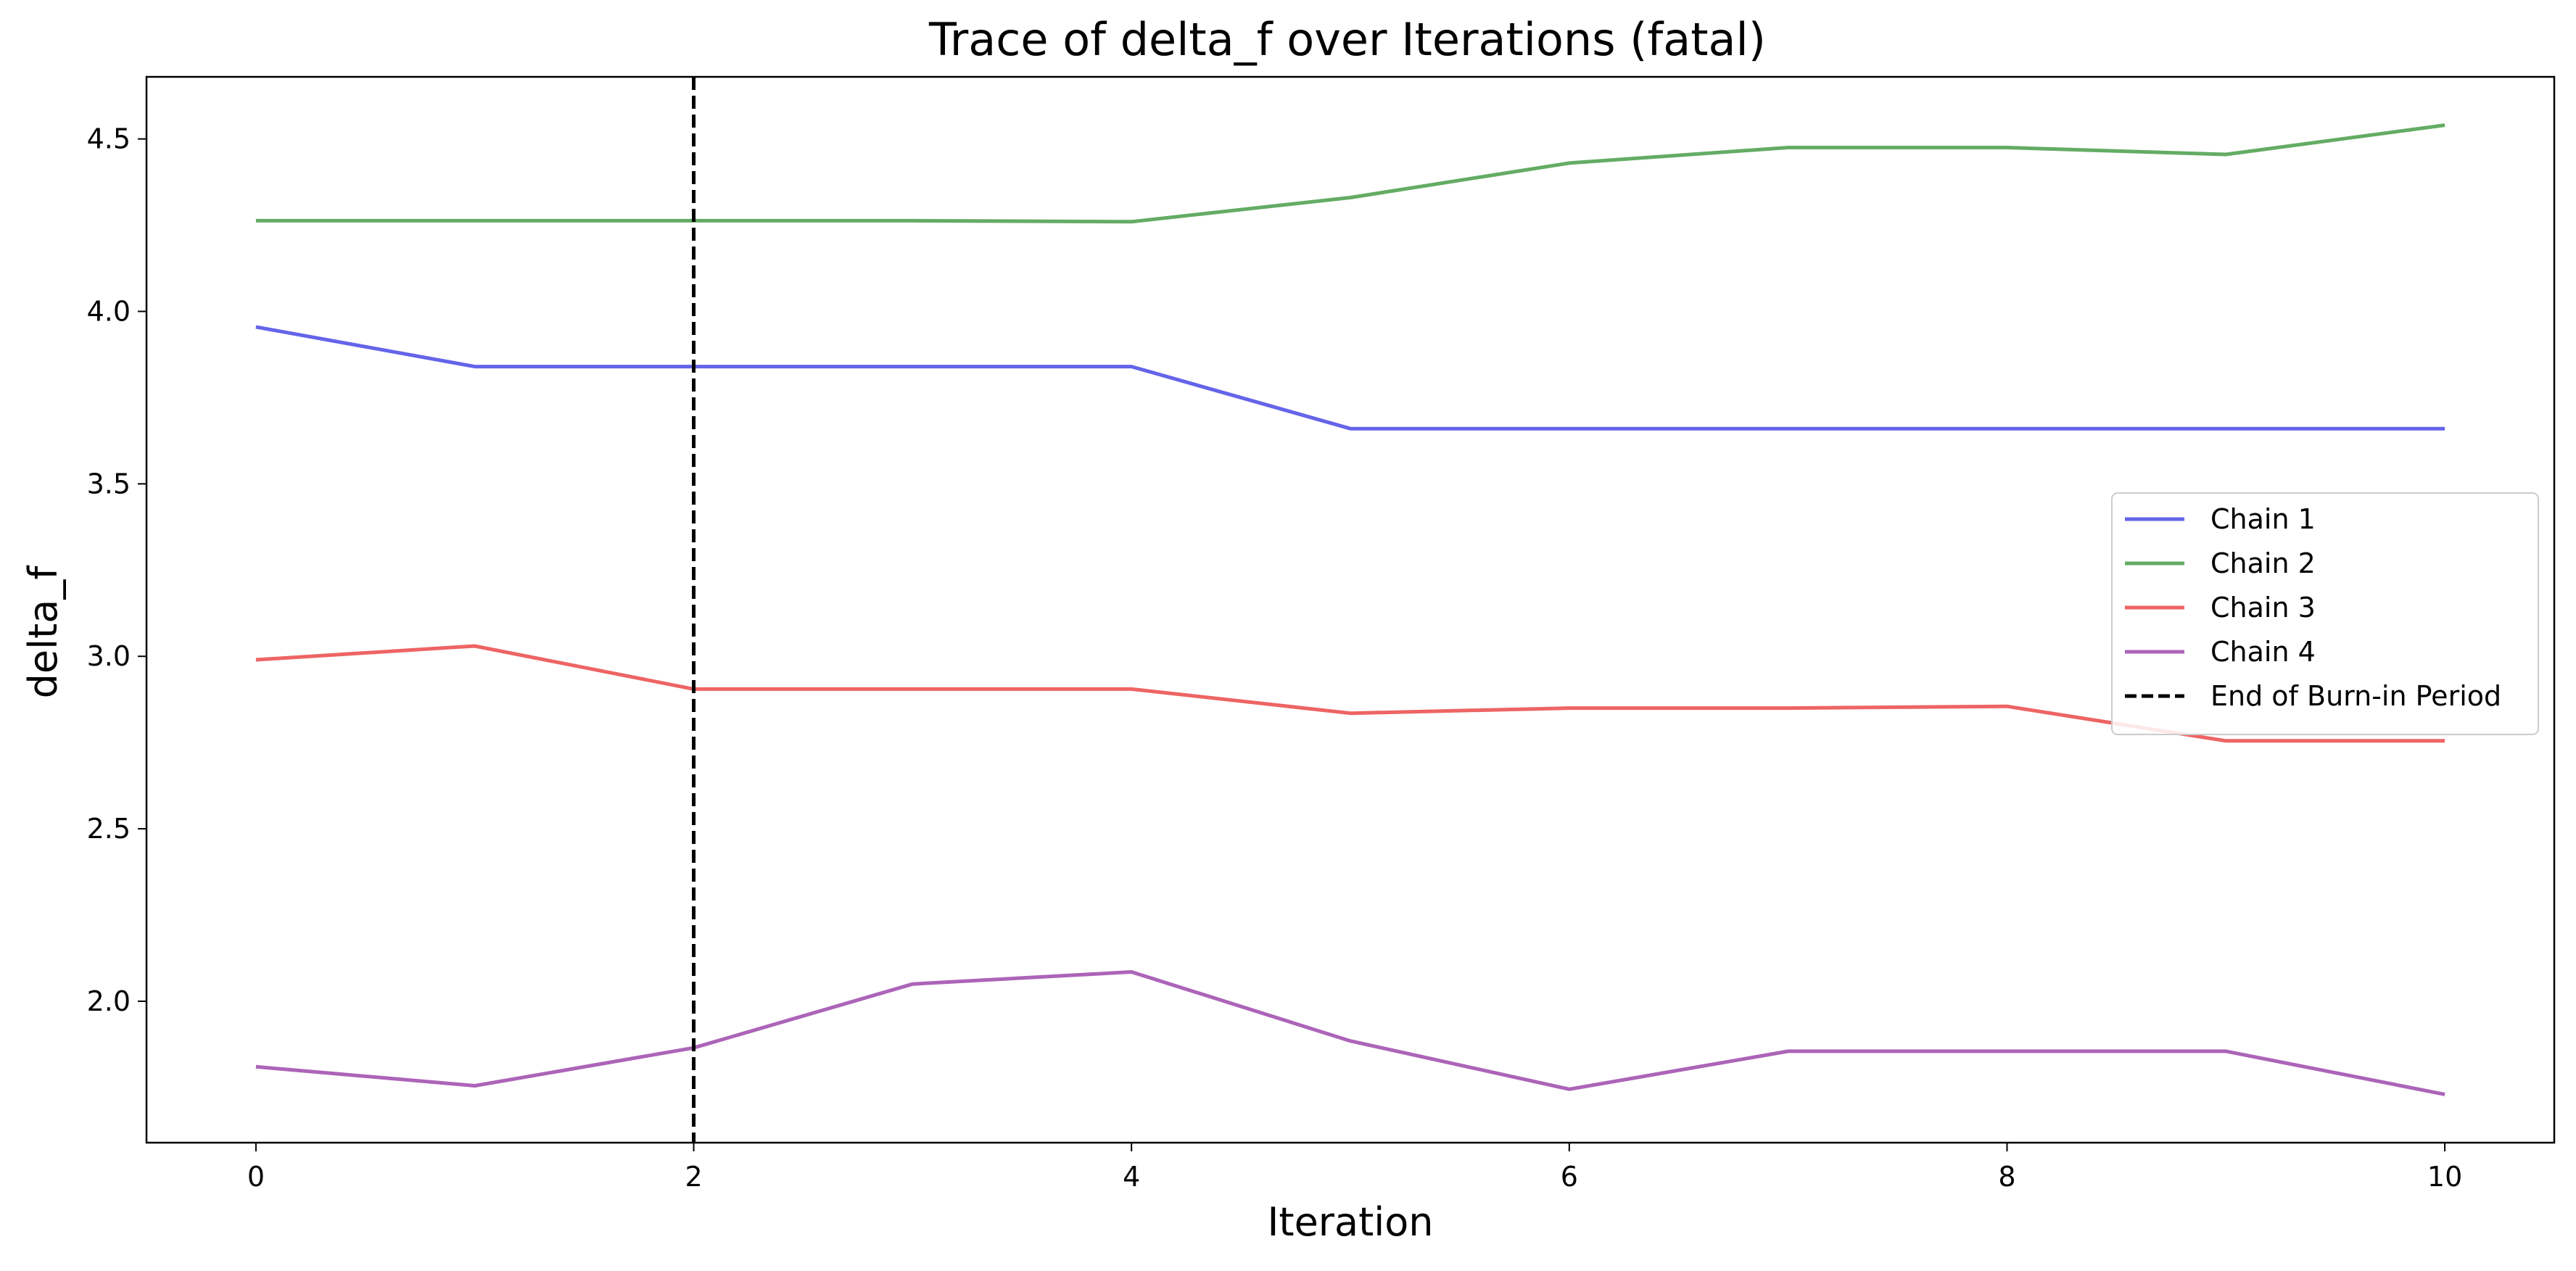  What do you see at coordinates (2263, 519) in the screenshot?
I see `legend-label-chain-1: Chain 1` at bounding box center [2263, 519].